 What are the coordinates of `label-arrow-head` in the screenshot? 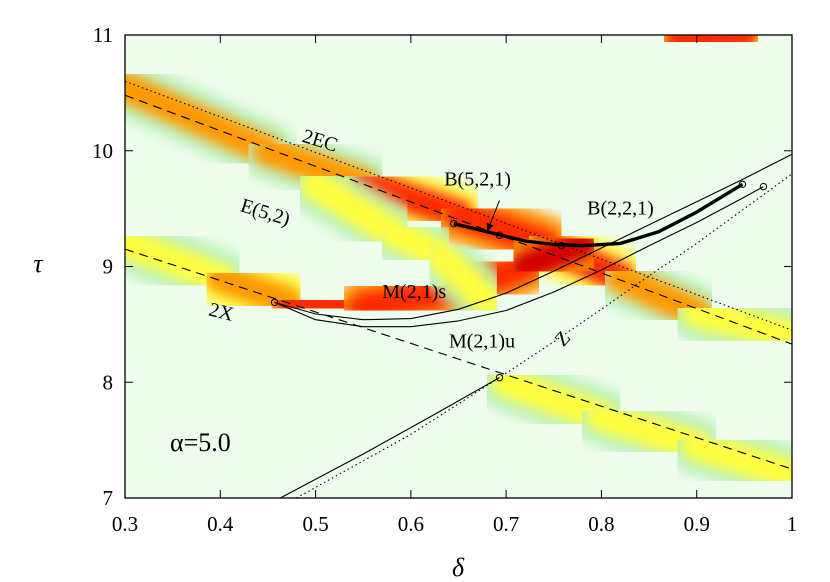 It's located at (490, 227).